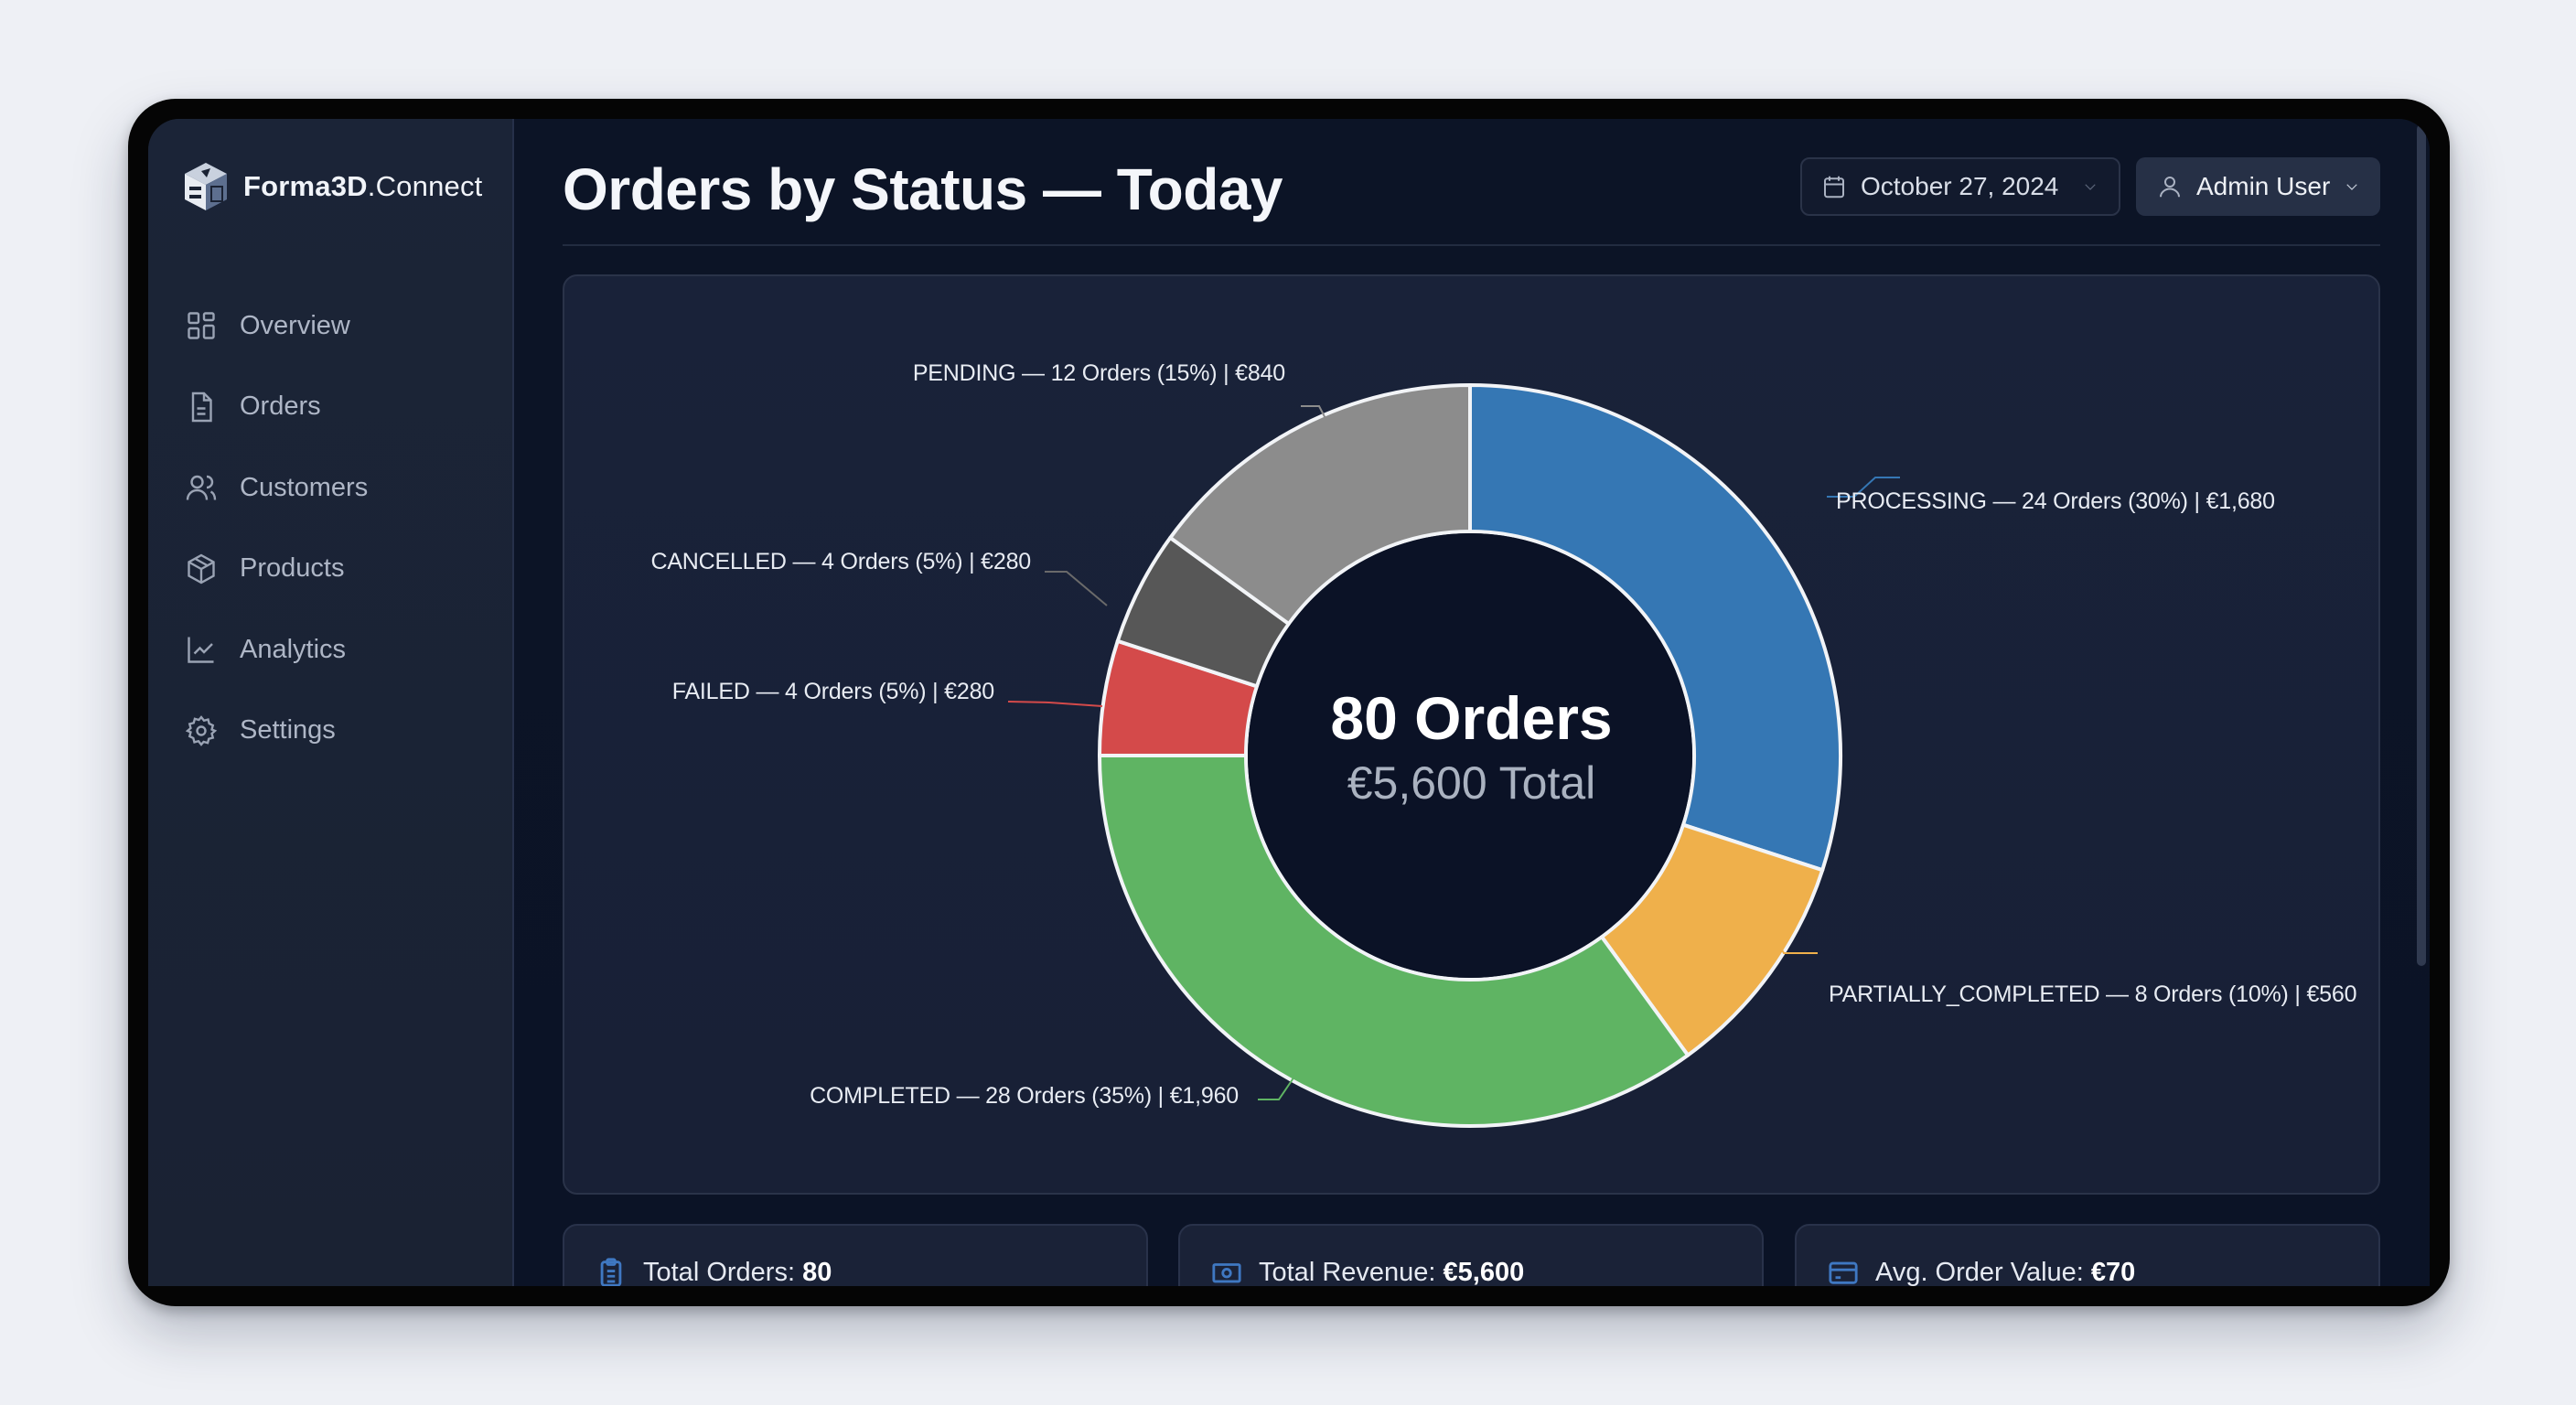 Image resolution: width=2576 pixels, height=1405 pixels. I want to click on label-failed: FAILED — 4 Orders (5%) | €280, so click(833, 691).